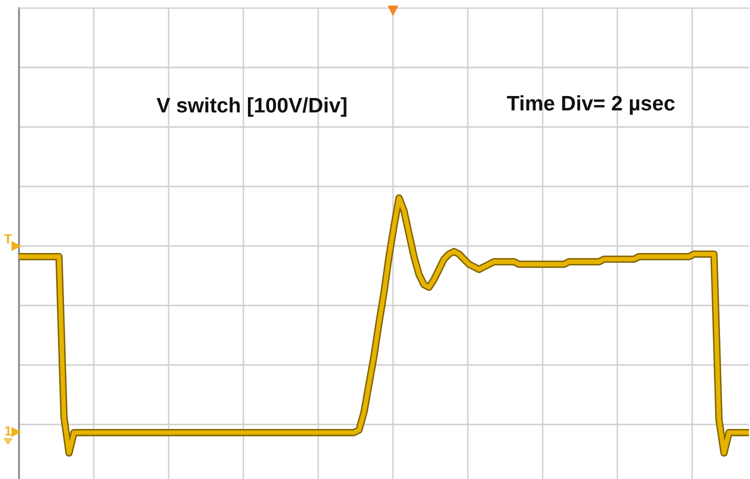 The image size is (750, 479). What do you see at coordinates (251, 107) in the screenshot?
I see `text: V switch [100V/Div]` at bounding box center [251, 107].